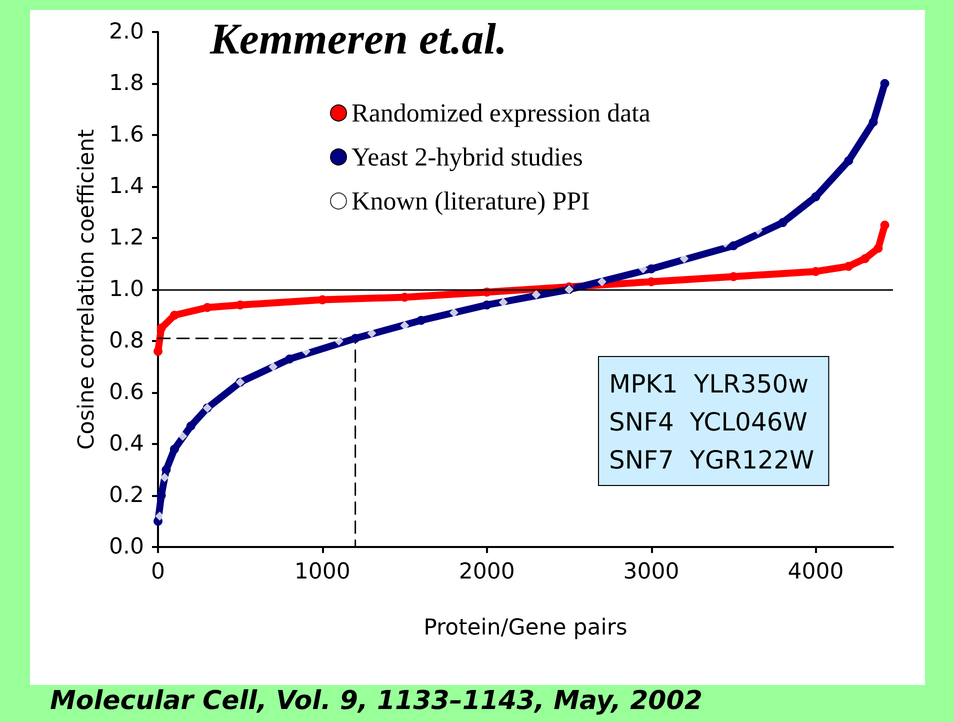  I want to click on legend-label: Yeast 2-hybrid studies, so click(467, 157).